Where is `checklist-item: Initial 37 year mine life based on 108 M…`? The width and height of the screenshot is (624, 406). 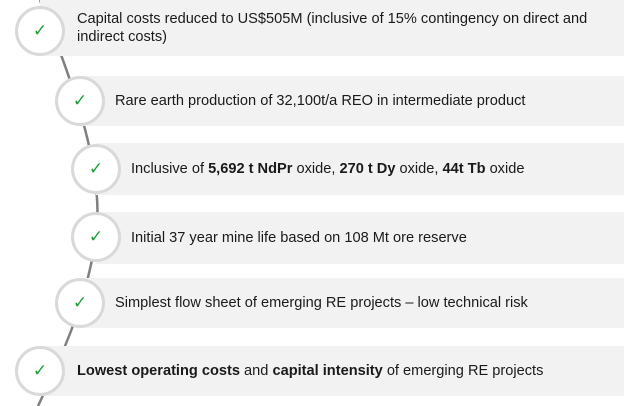
checklist-item: Initial 37 year mine life based on 108 M… is located at coordinates (360, 238).